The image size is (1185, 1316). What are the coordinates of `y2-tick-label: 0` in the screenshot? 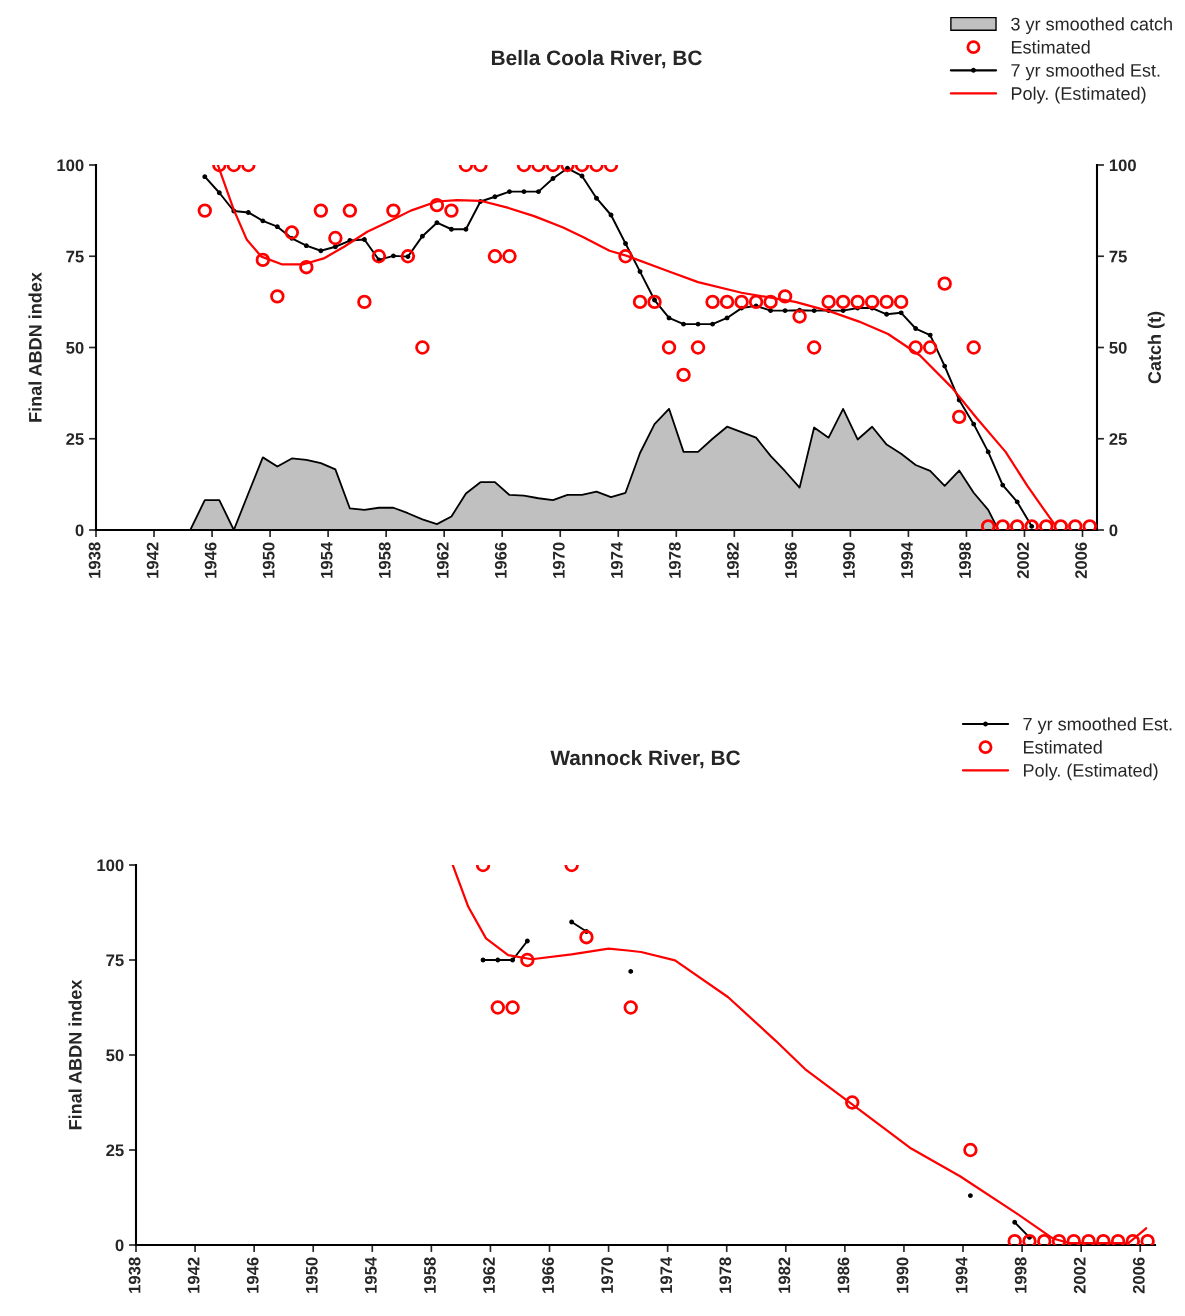 It's located at (1113, 530).